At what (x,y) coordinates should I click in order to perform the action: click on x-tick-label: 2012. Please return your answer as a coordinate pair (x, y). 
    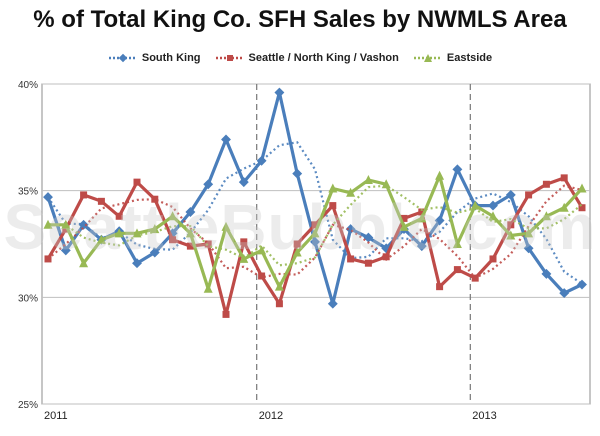
    Looking at the image, I should click on (271, 416).